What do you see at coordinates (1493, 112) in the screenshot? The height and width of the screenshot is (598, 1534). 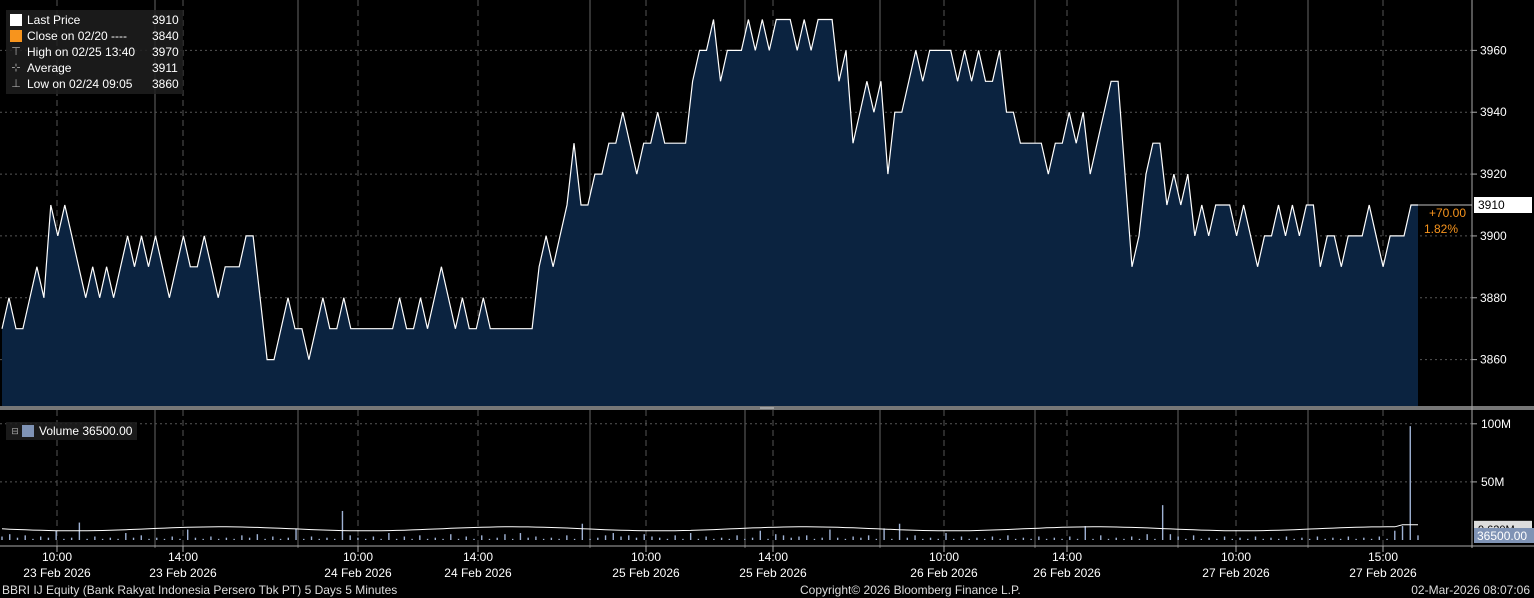 I see `price-tick-label: 3940` at bounding box center [1493, 112].